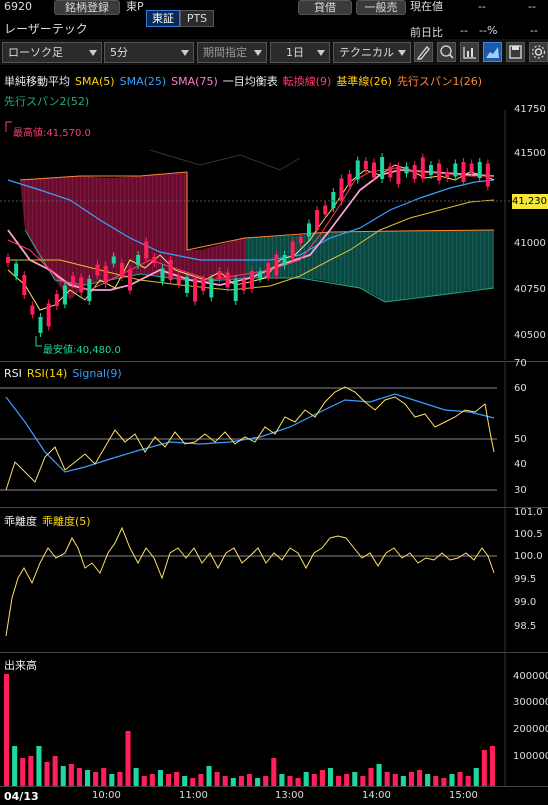 The height and width of the screenshot is (805, 548). I want to click on vol-tick-200000: 200000, so click(530, 729).